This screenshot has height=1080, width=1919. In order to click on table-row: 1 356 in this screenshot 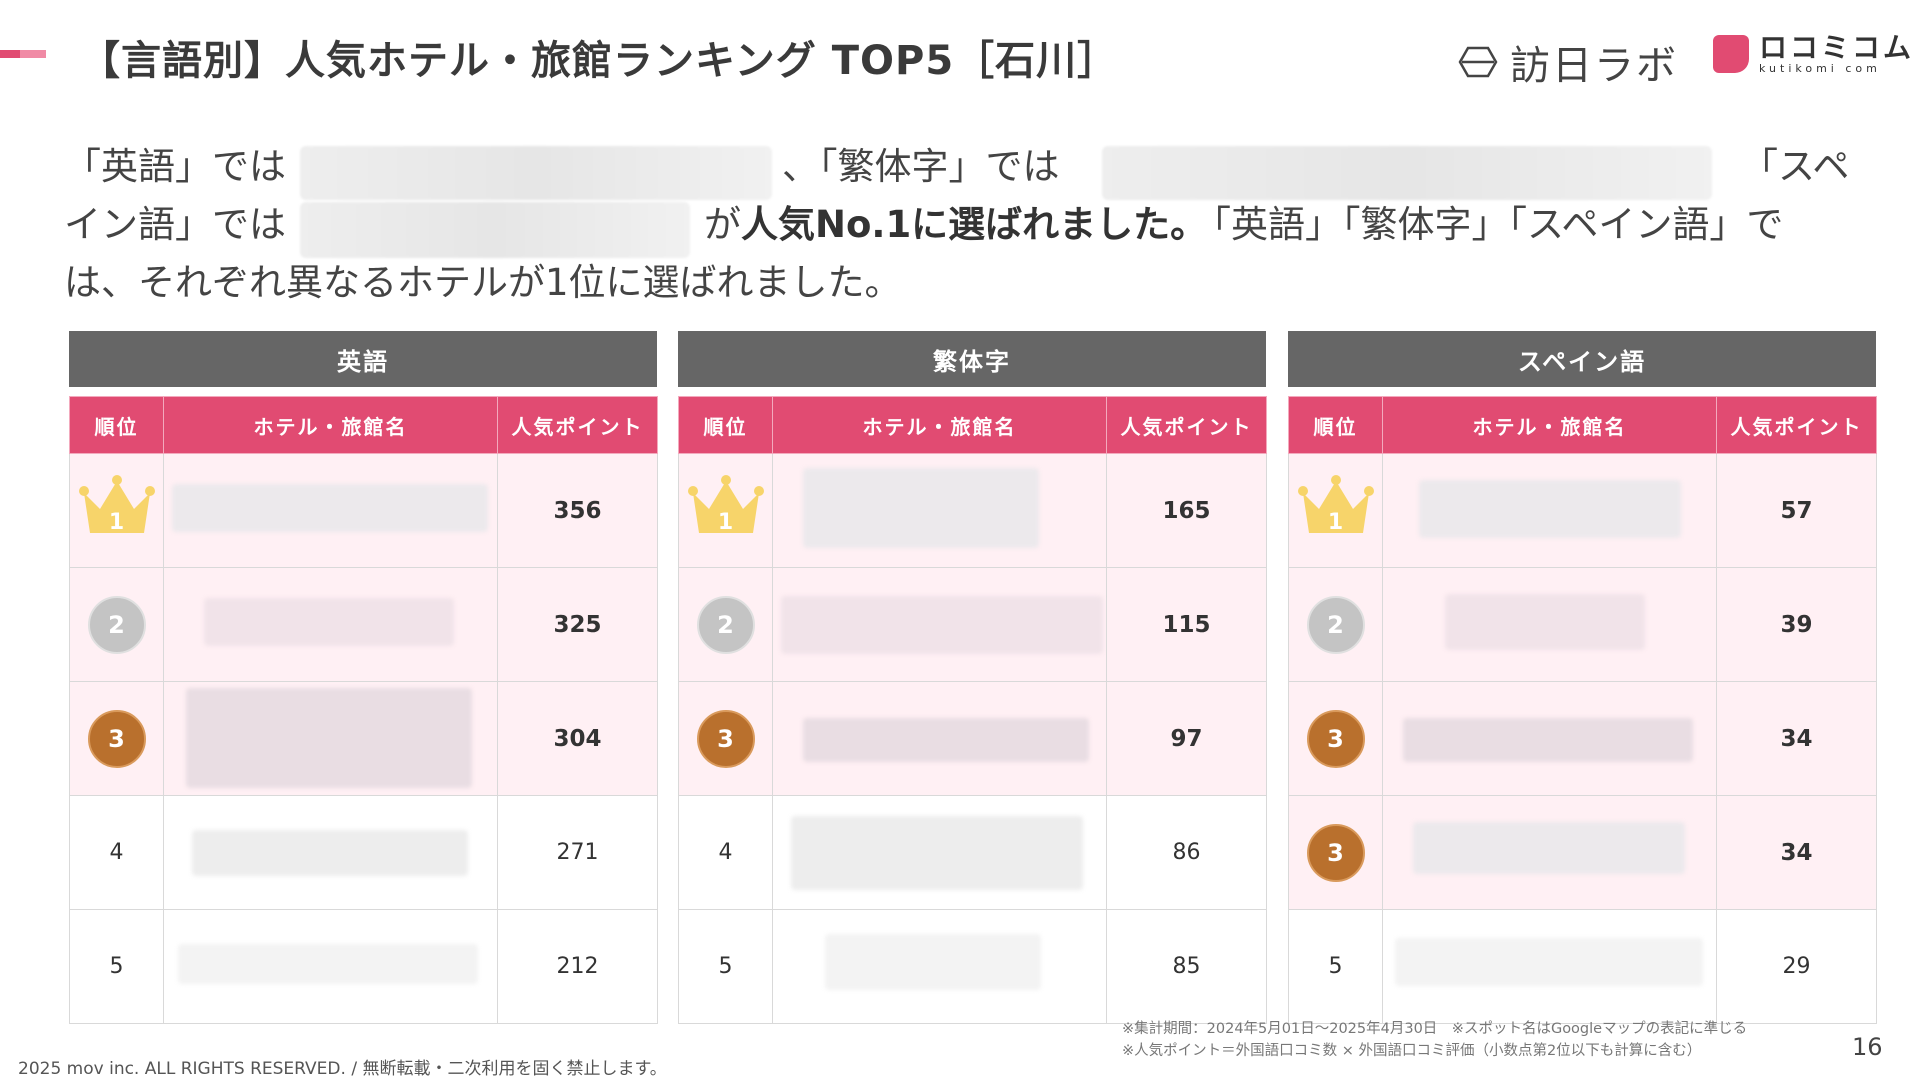, I will do `click(363, 510)`.